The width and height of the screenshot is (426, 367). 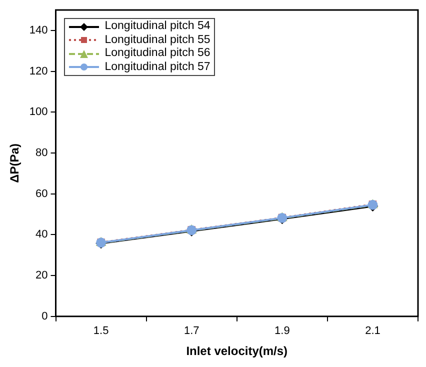 I want to click on legend-label: Longitudinal pitch 55, so click(x=157, y=40).